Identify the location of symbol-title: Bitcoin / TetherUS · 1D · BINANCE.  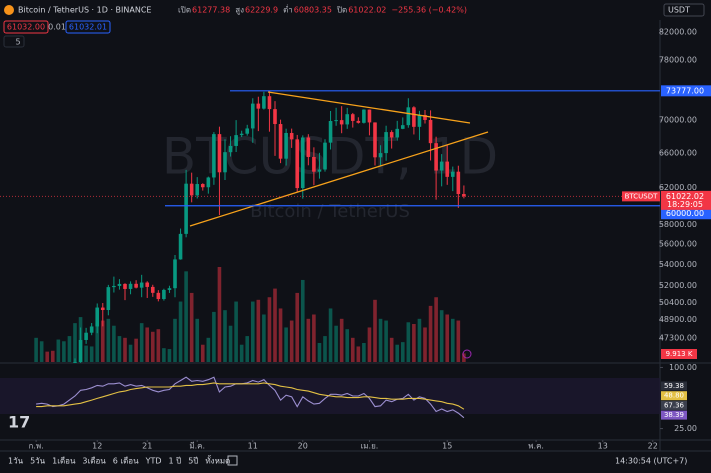
(84, 10).